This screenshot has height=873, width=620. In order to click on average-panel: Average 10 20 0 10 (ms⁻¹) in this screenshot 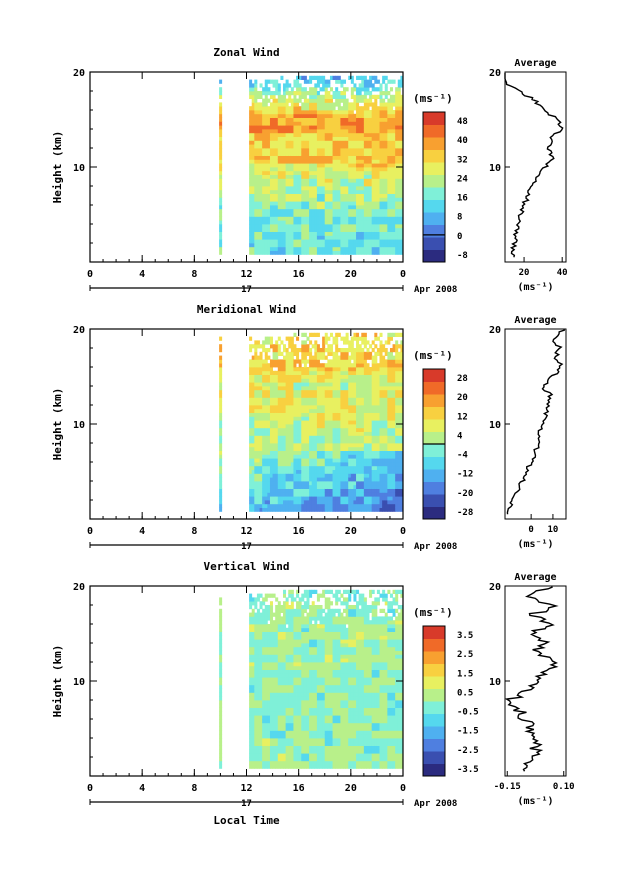, I will do `click(528, 432)`.